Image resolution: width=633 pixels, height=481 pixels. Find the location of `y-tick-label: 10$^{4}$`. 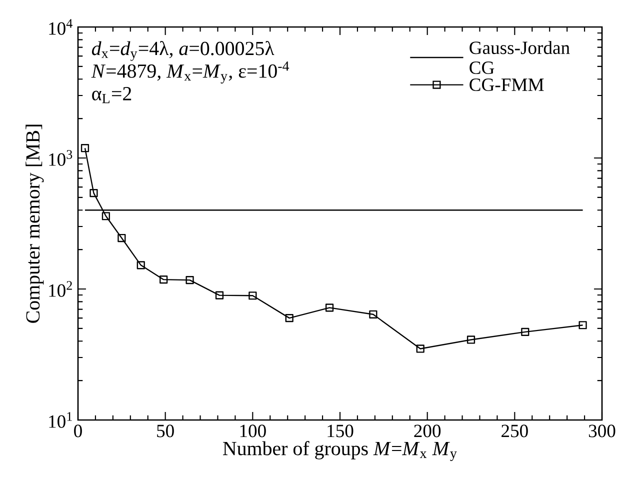

y-tick-label: 10$^{4}$ is located at coordinates (60, 27).